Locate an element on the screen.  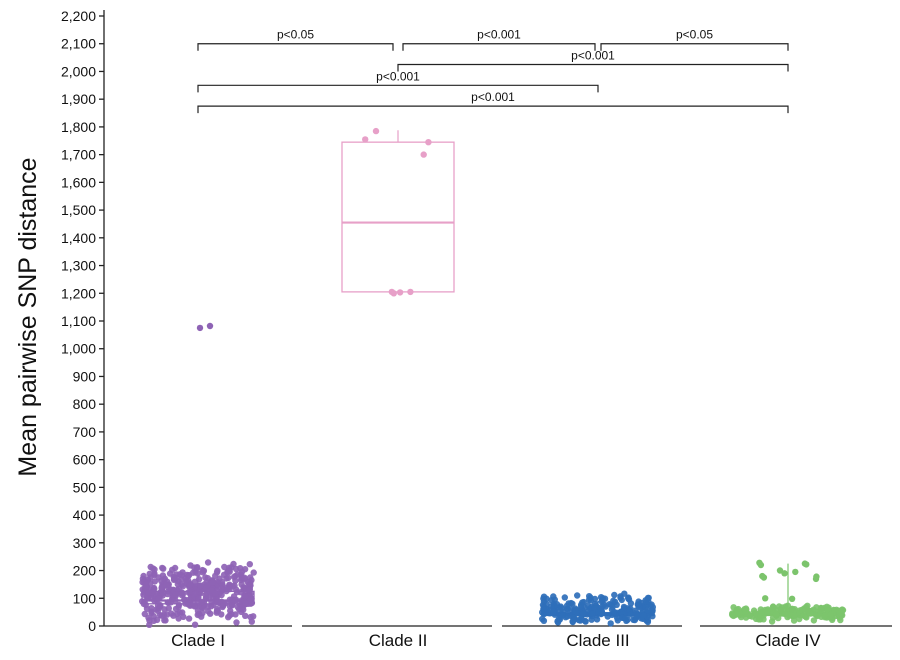
x-tick-label: Clade IV is located at coordinates (788, 640).